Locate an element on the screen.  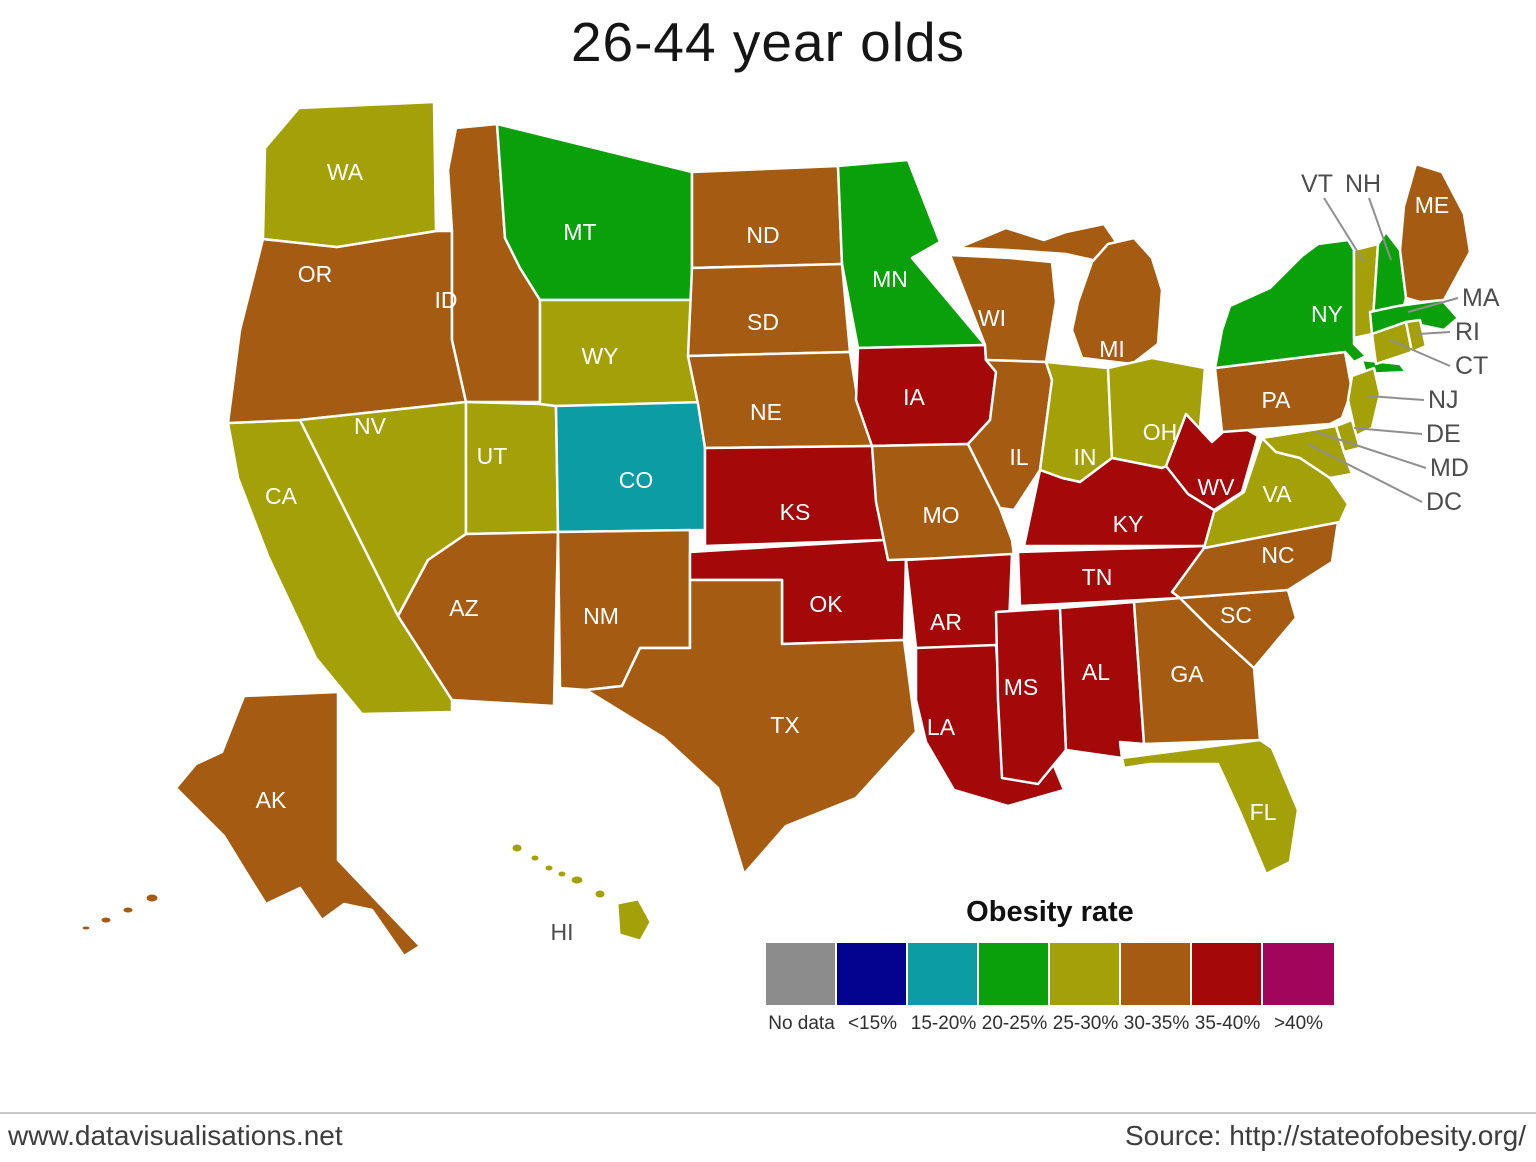
callout-line-de is located at coordinates (1388, 431).